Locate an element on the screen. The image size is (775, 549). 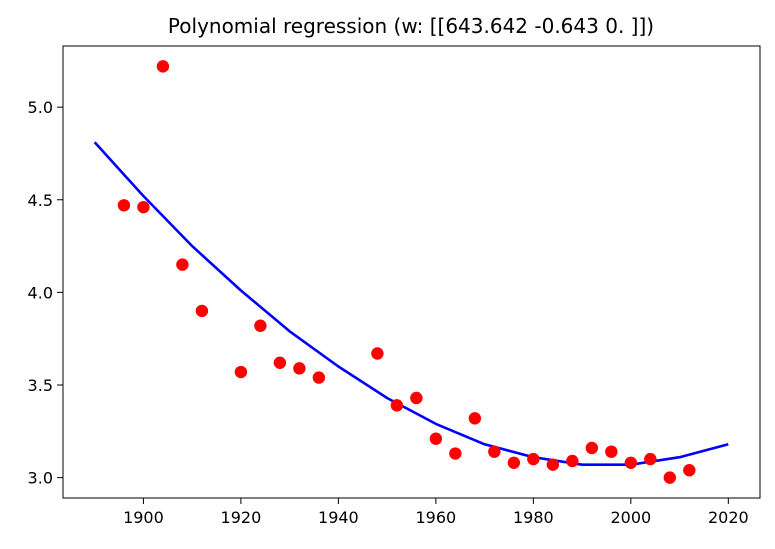
y-tick-label: 3.0 is located at coordinates (40, 478).